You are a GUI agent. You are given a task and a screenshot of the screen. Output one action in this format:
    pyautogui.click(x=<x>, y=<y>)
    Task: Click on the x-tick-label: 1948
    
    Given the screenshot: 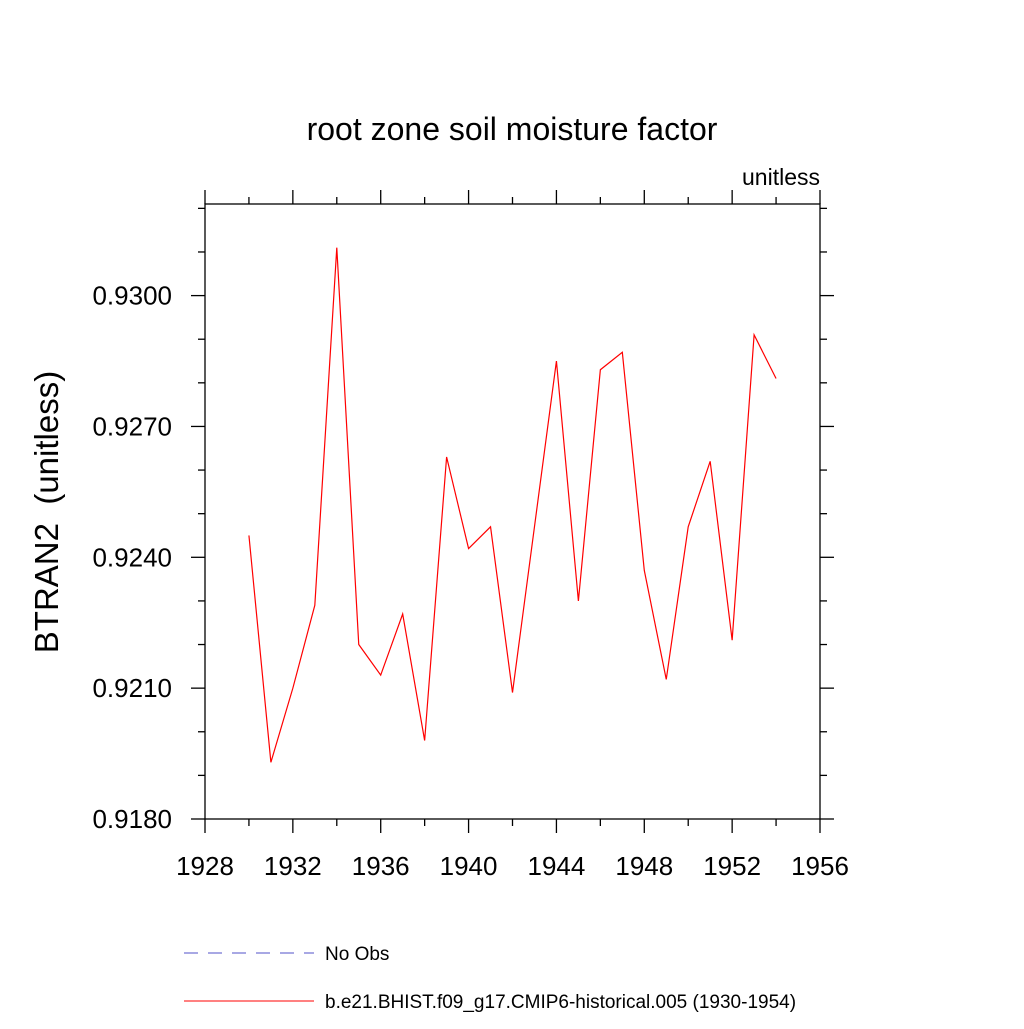 What is the action you would take?
    pyautogui.click(x=644, y=866)
    